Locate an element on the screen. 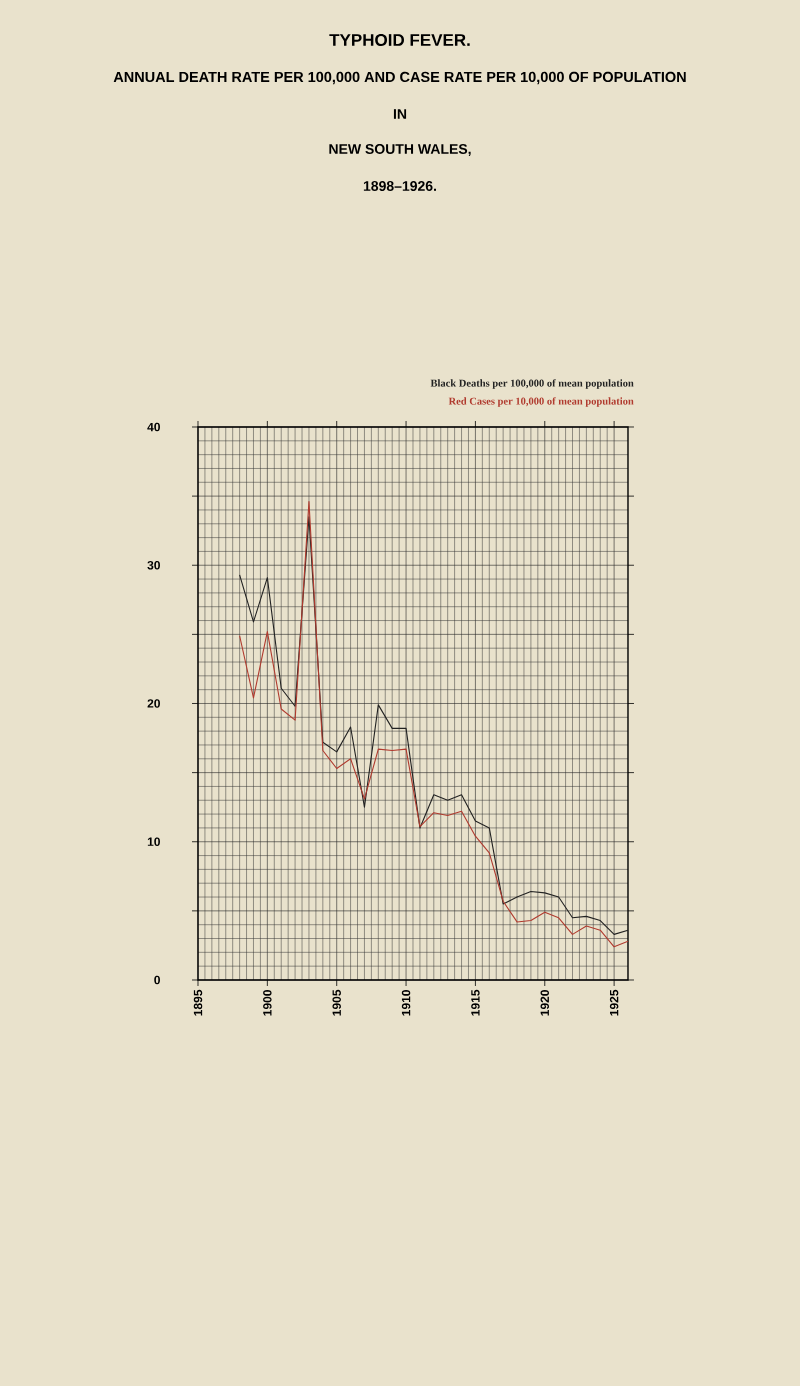  text: 1898–1926. is located at coordinates (399, 186).